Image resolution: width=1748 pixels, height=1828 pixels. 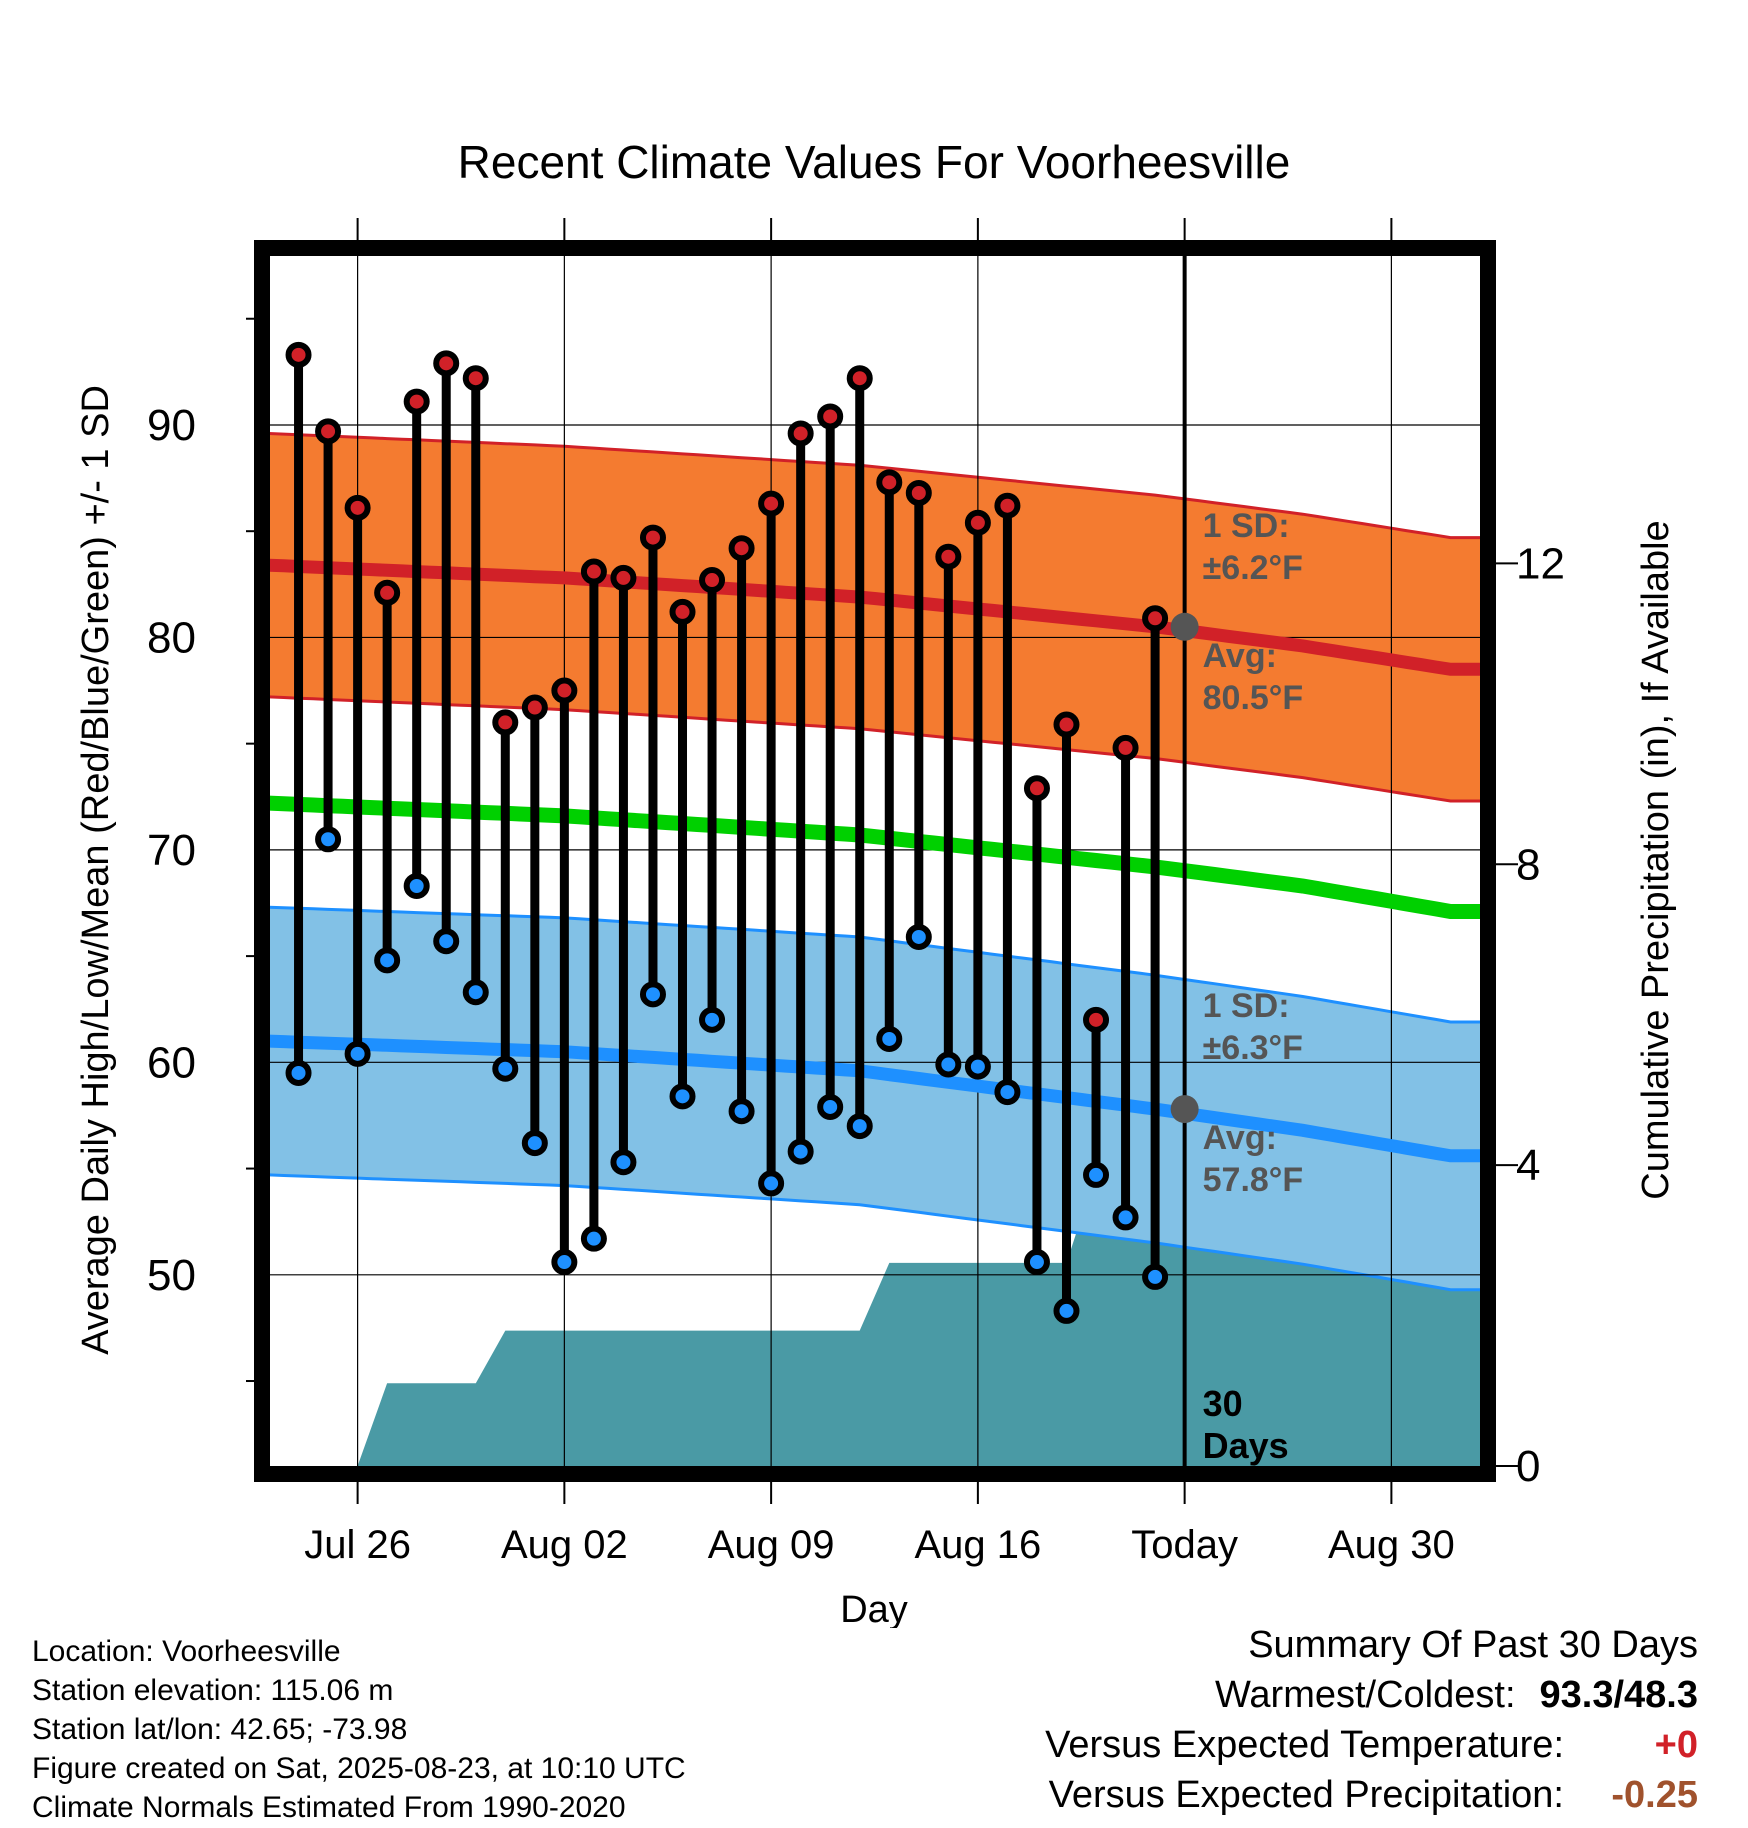 I want to click on temp-row: Versus Expected Temperature: +0, so click(x=1371, y=1745).